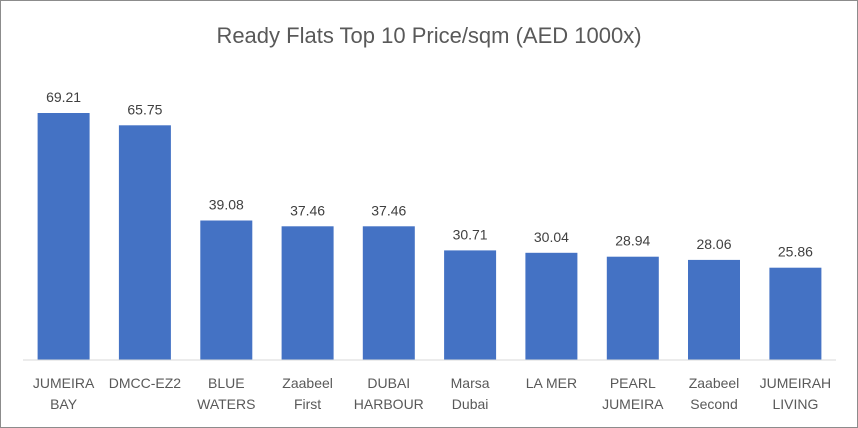 This screenshot has width=858, height=428. What do you see at coordinates (633, 383) in the screenshot?
I see `category-label: PEARL` at bounding box center [633, 383].